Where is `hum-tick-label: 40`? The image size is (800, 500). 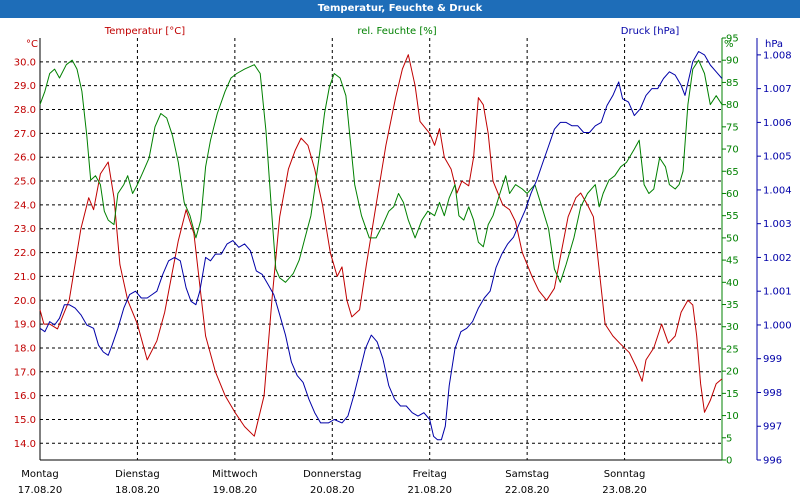 hum-tick-label: 40 is located at coordinates (732, 283).